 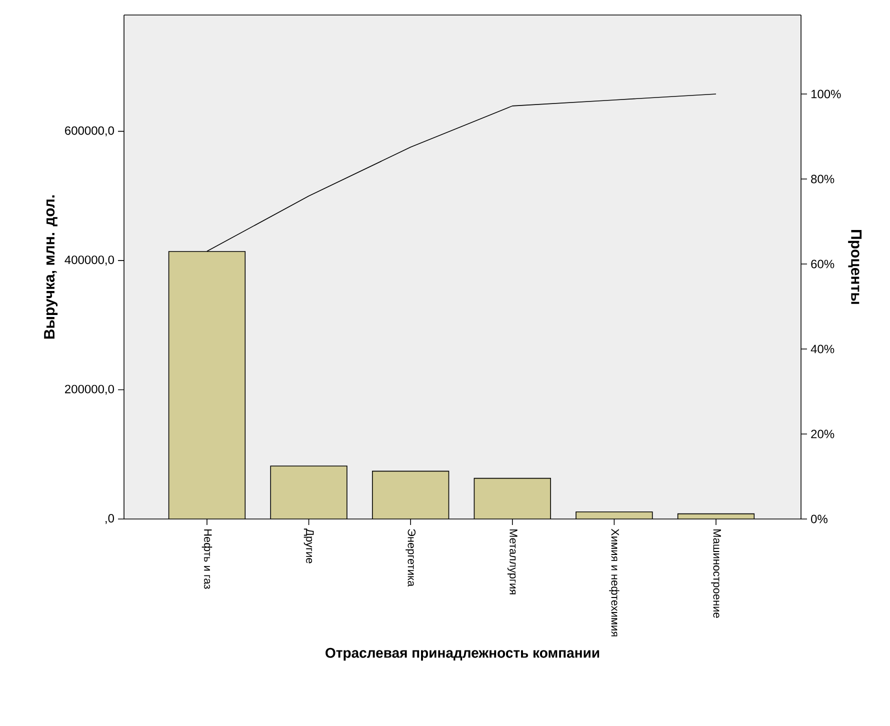 What do you see at coordinates (819, 519) in the screenshot?
I see `y2-tick-label: 0%` at bounding box center [819, 519].